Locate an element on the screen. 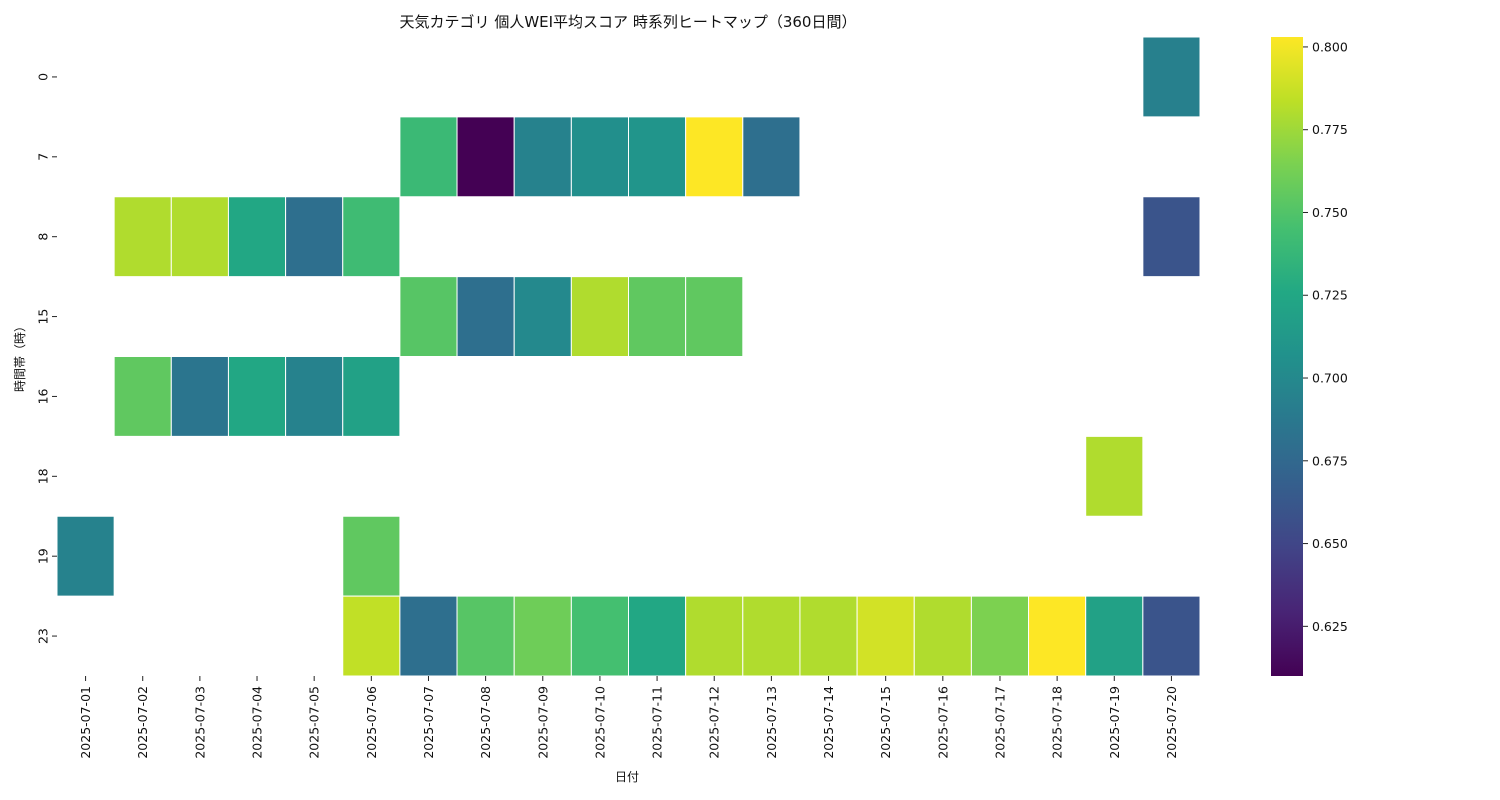 The image size is (1500, 800). colorbar-tick-label: 0.675 is located at coordinates (1330, 460).